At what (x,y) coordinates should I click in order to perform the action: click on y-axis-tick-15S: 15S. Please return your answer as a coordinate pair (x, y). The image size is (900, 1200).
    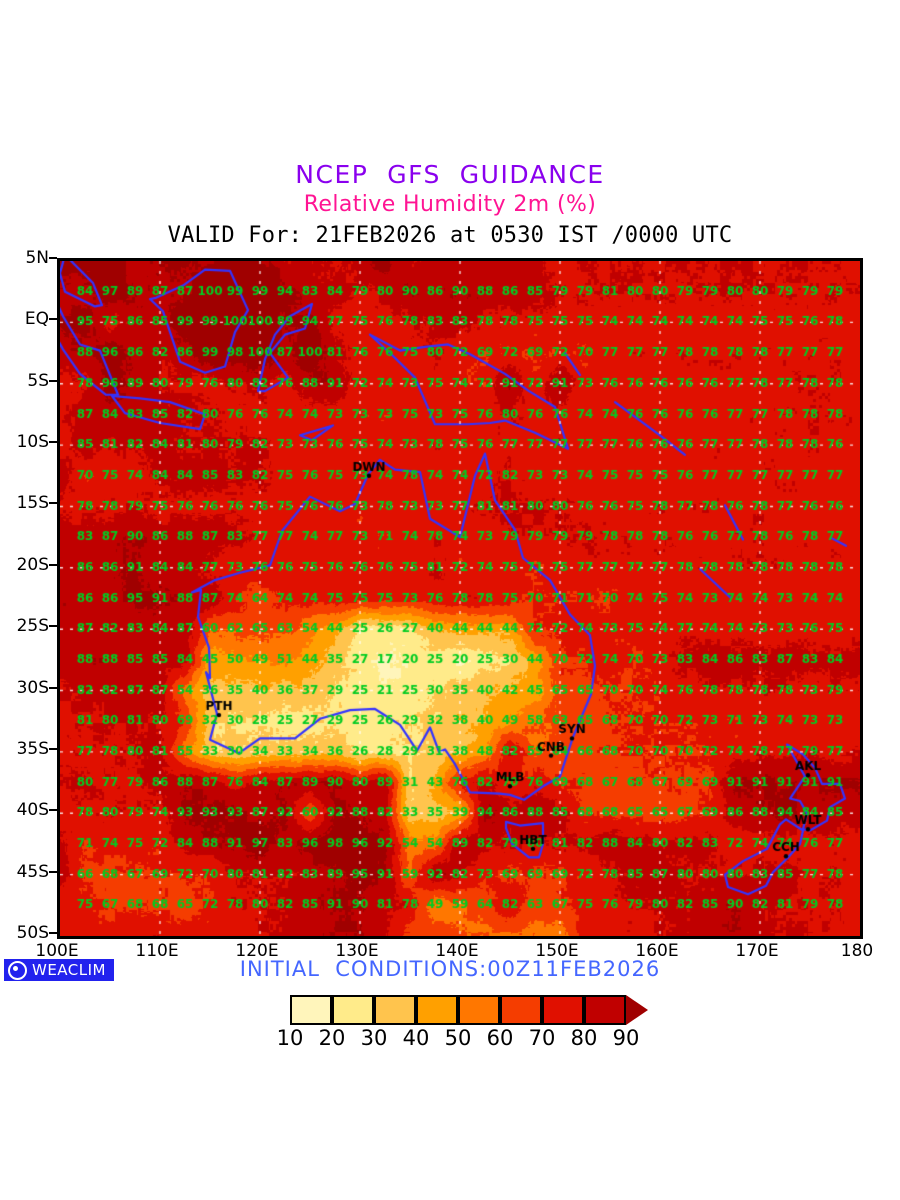
    Looking at the image, I should click on (32, 503).